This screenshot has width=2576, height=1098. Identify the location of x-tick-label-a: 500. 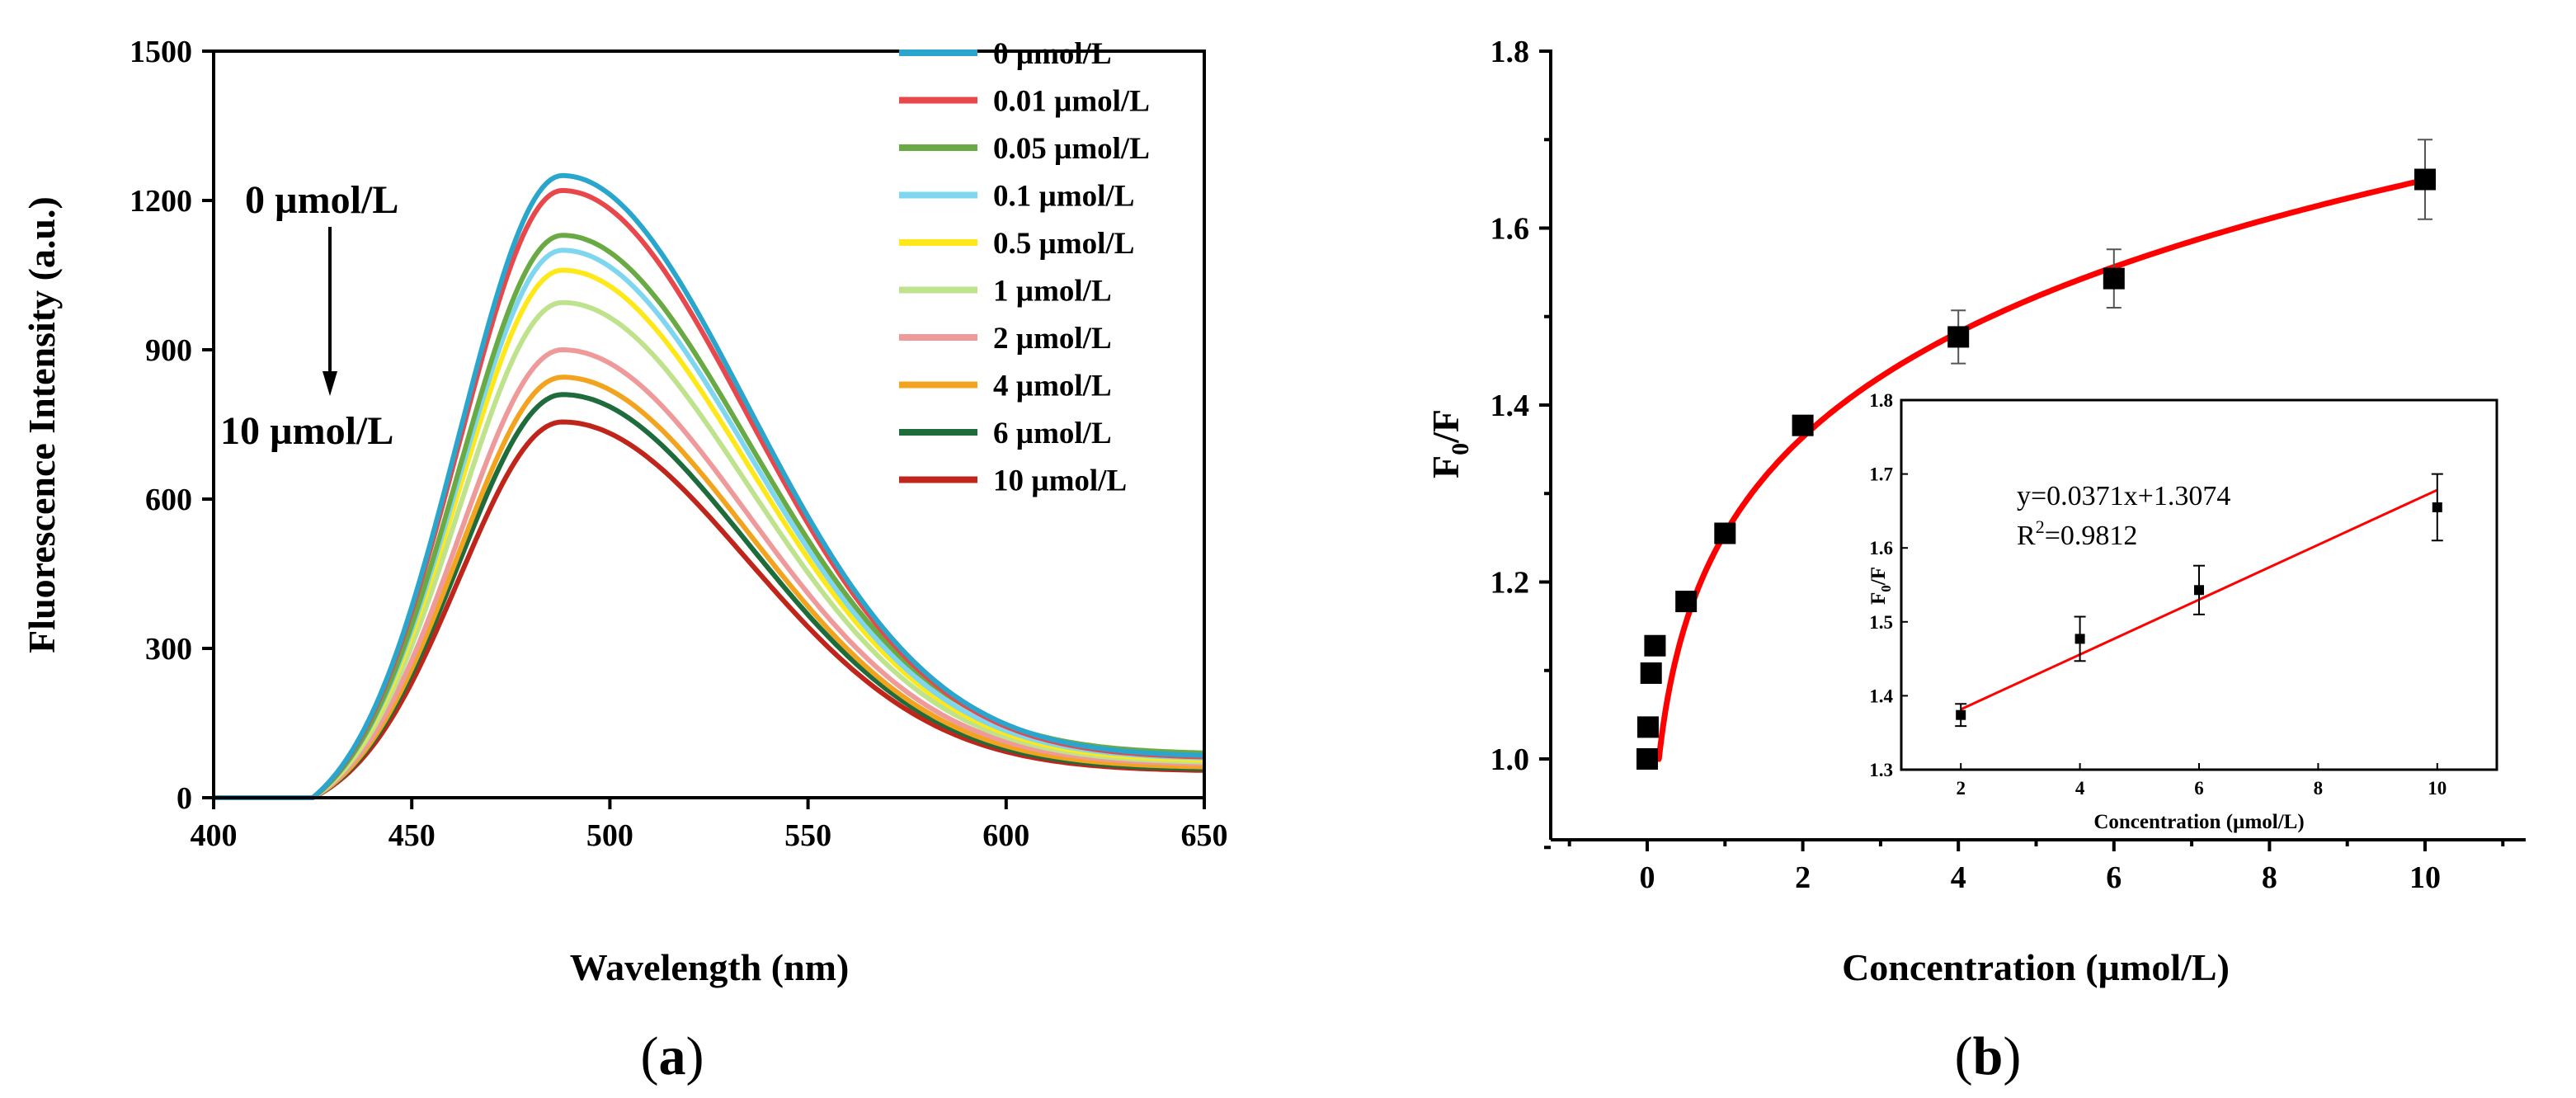
(610, 835).